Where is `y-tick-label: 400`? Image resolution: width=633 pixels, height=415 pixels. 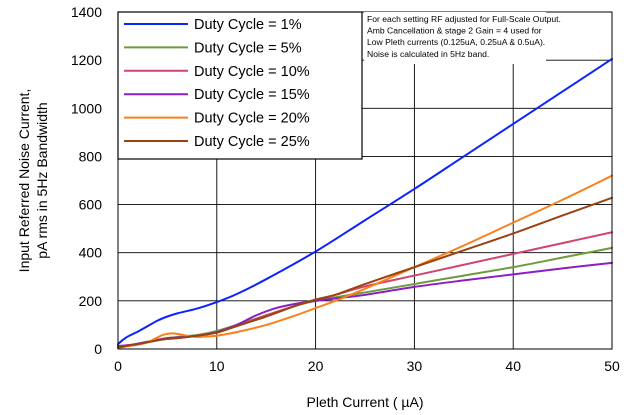 y-tick-label: 400 is located at coordinates (91, 253).